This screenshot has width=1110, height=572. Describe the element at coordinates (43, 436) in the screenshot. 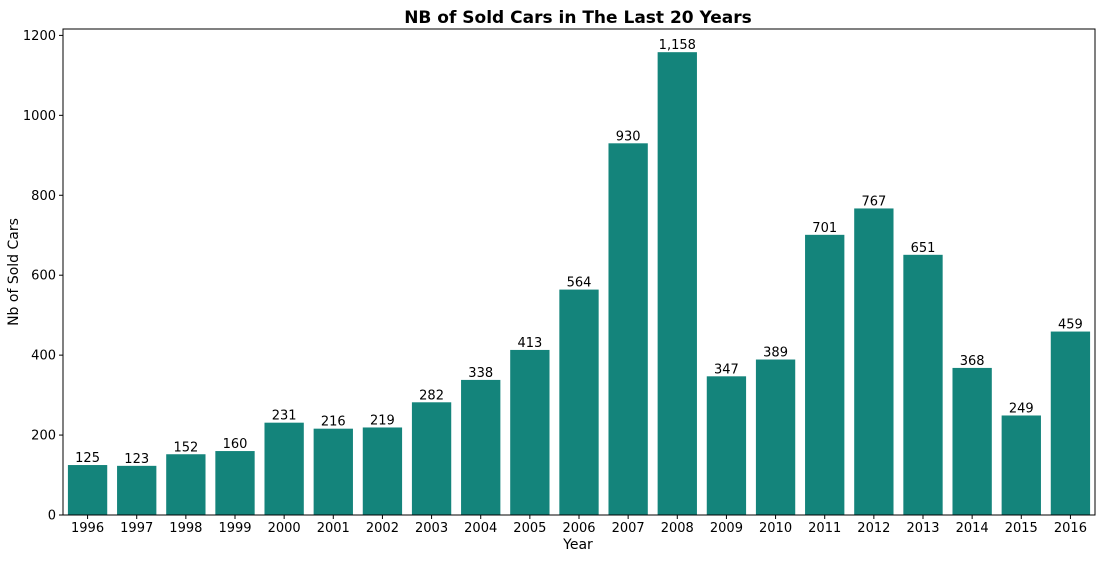

I see `y-tick-label: 200` at that location.